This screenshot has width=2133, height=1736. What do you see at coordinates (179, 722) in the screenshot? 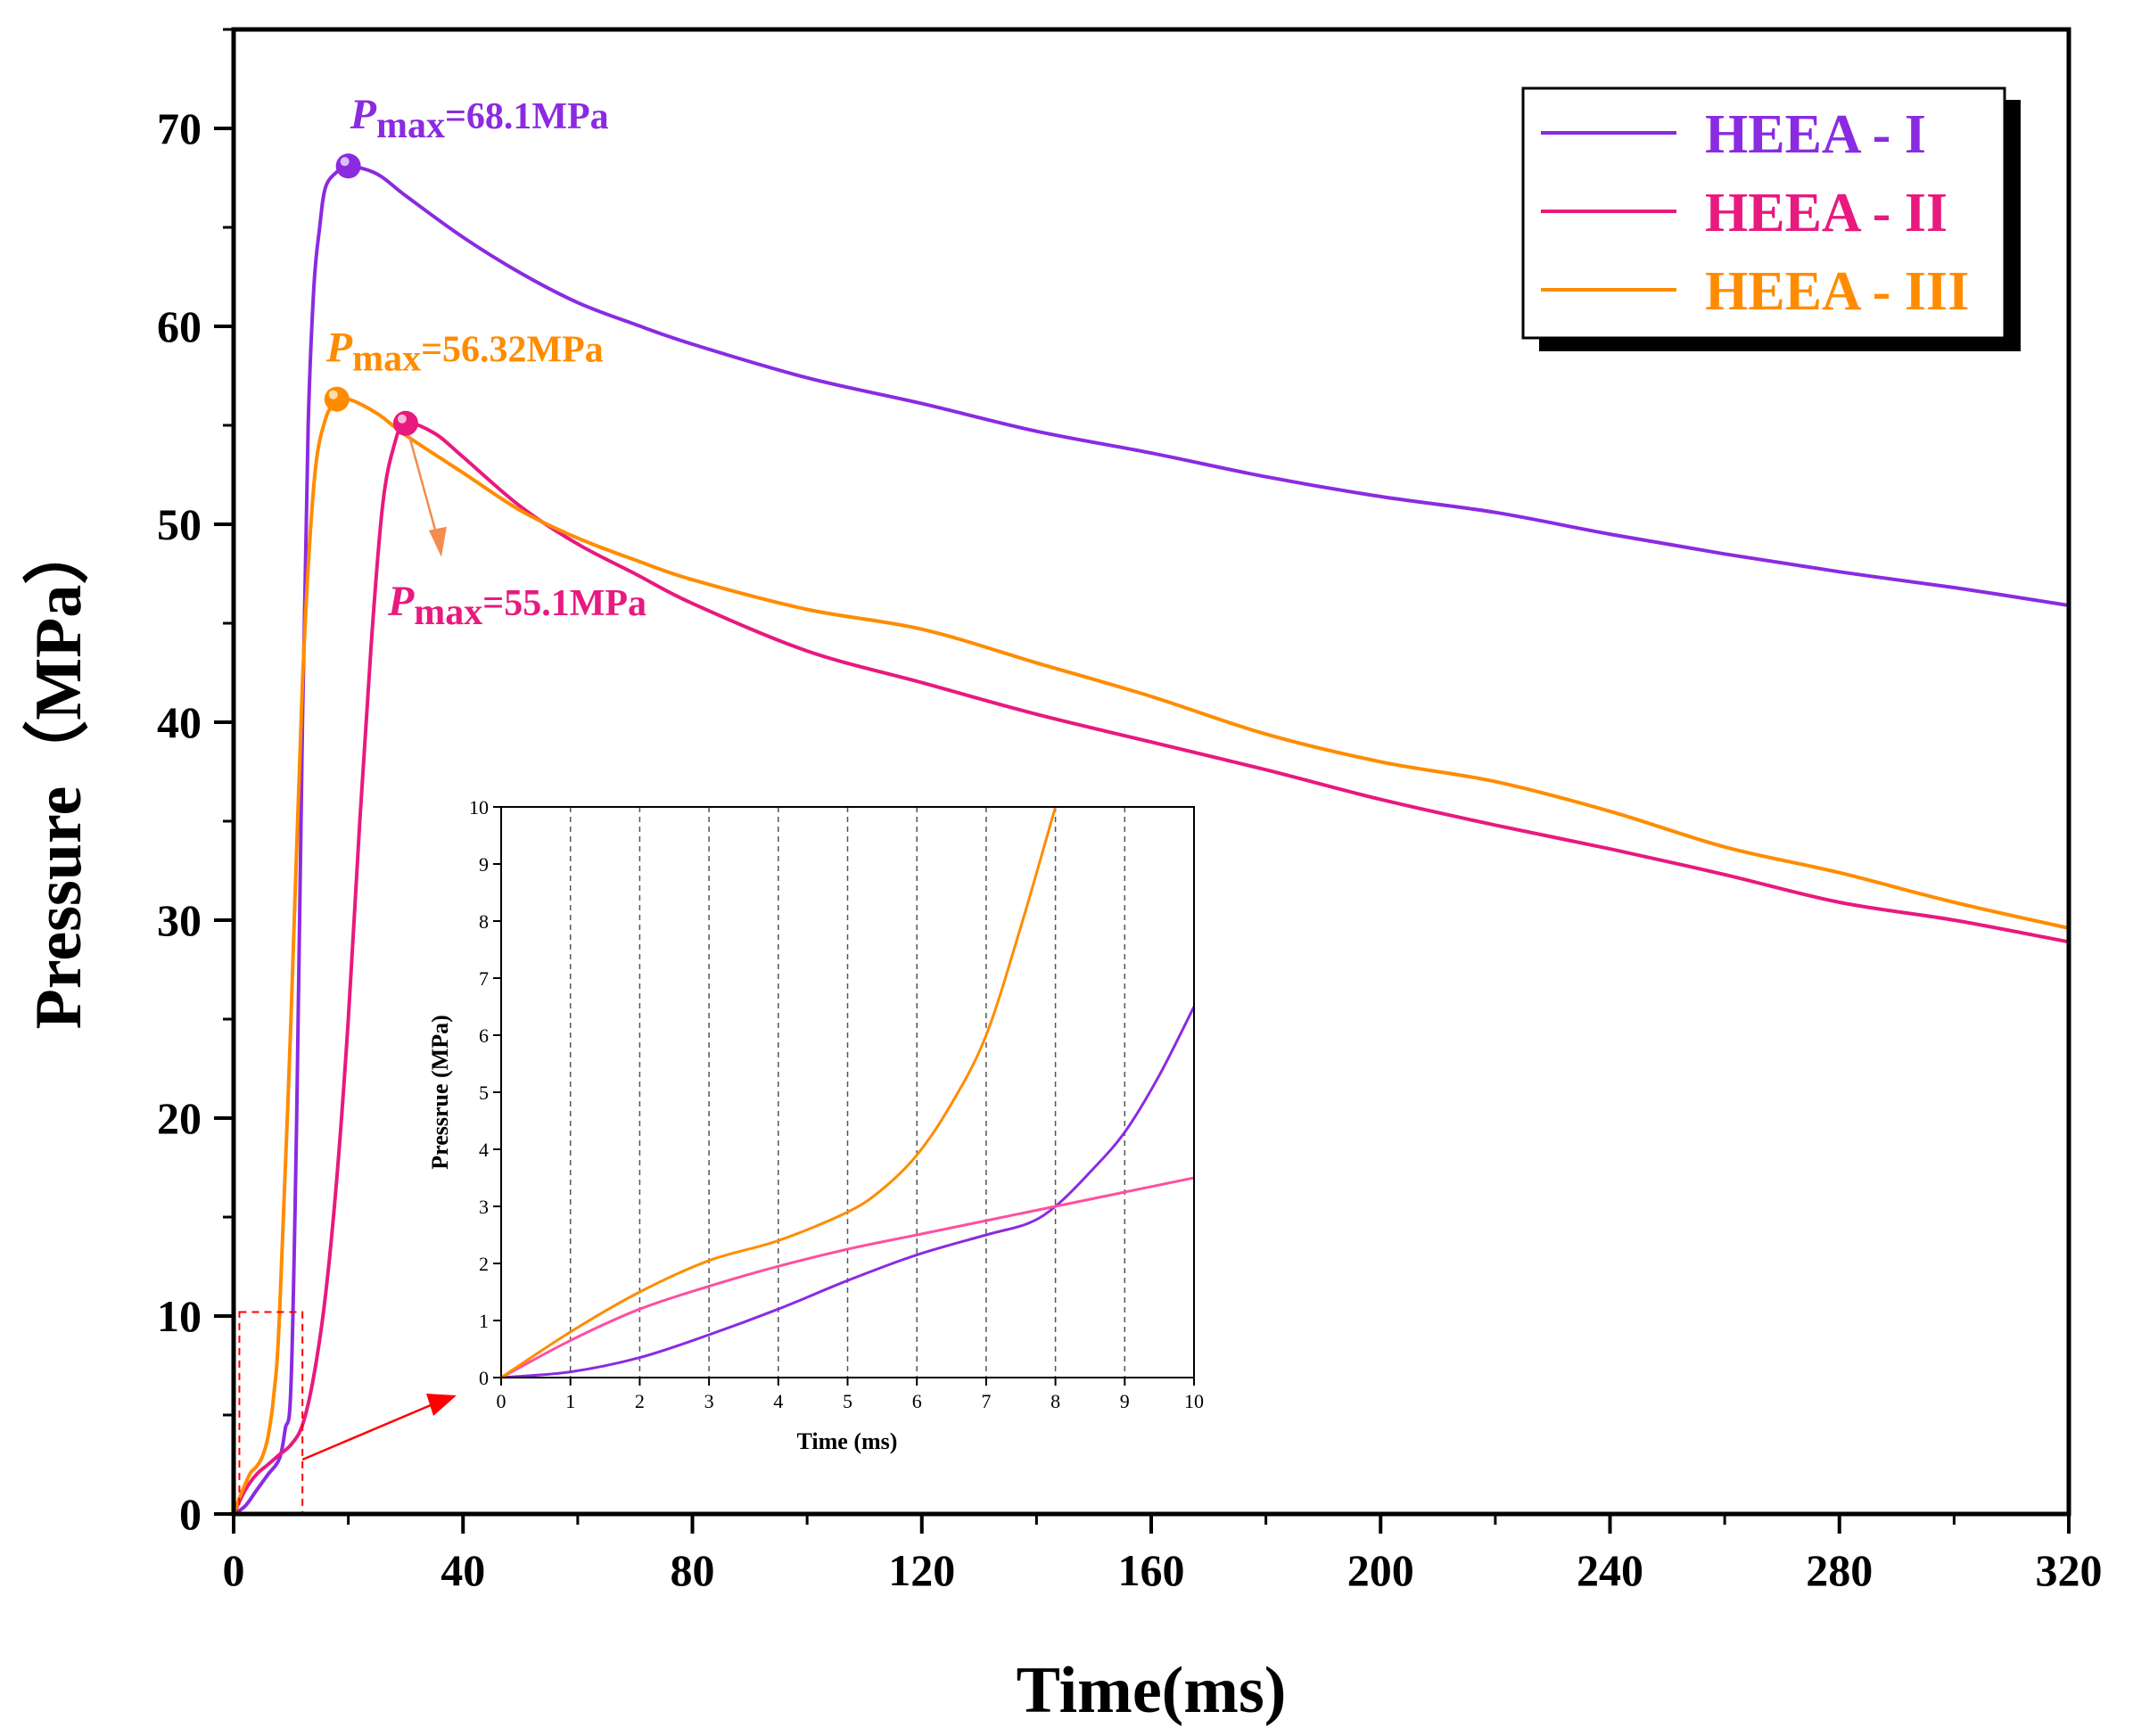
I see `y-tick-label: 40` at bounding box center [179, 722].